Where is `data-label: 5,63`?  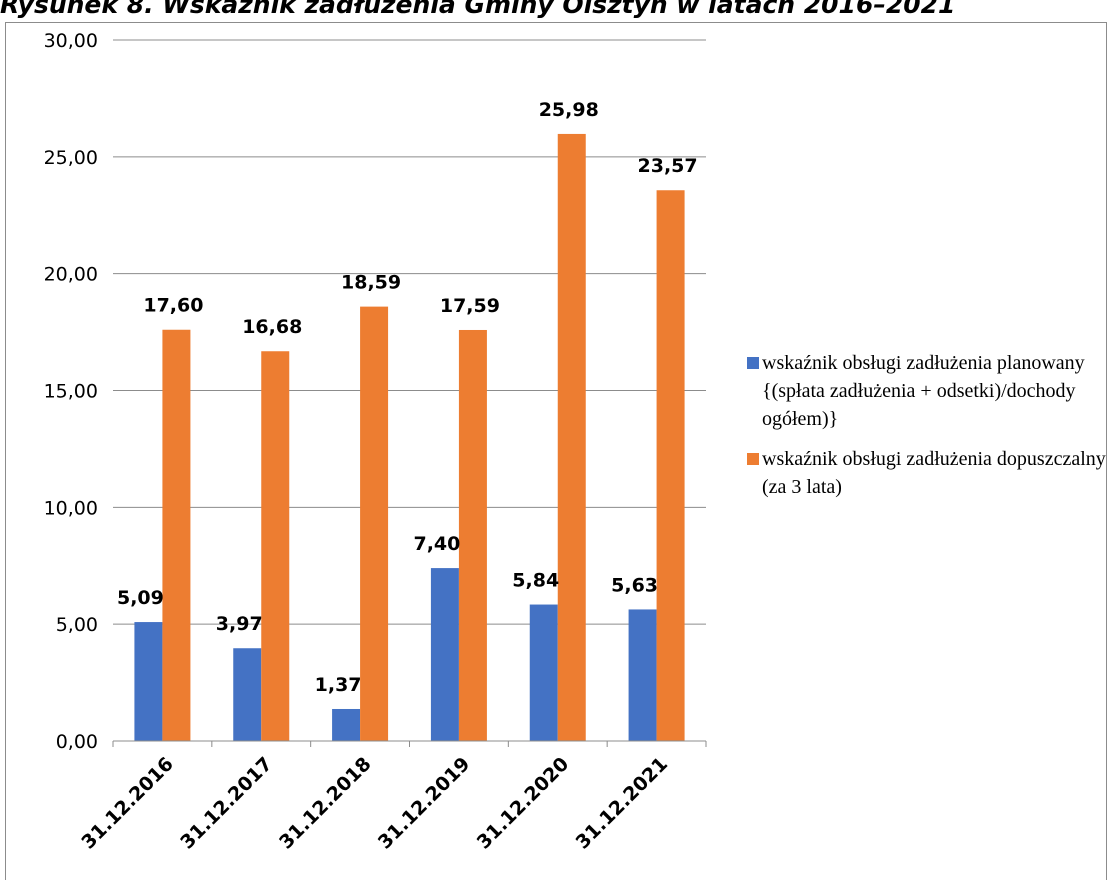
data-label: 5,63 is located at coordinates (634, 585).